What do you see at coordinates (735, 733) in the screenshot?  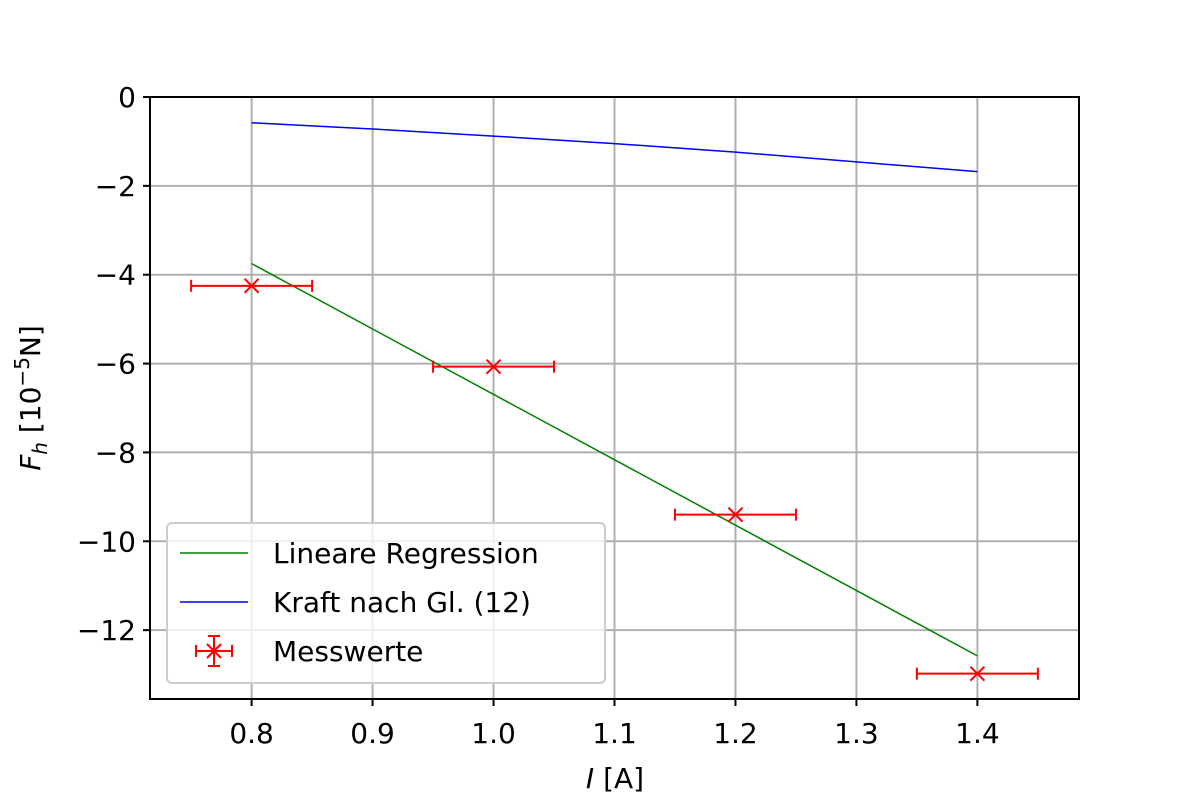 I see `x-tick-label: 1.2` at bounding box center [735, 733].